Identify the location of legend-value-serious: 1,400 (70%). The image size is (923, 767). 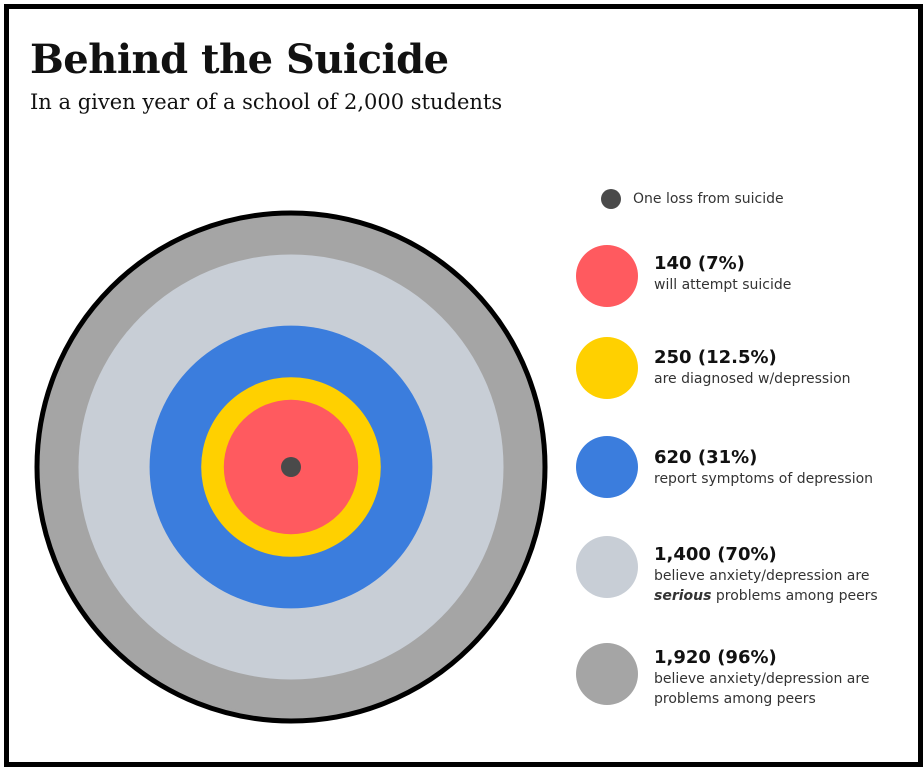
(715, 554).